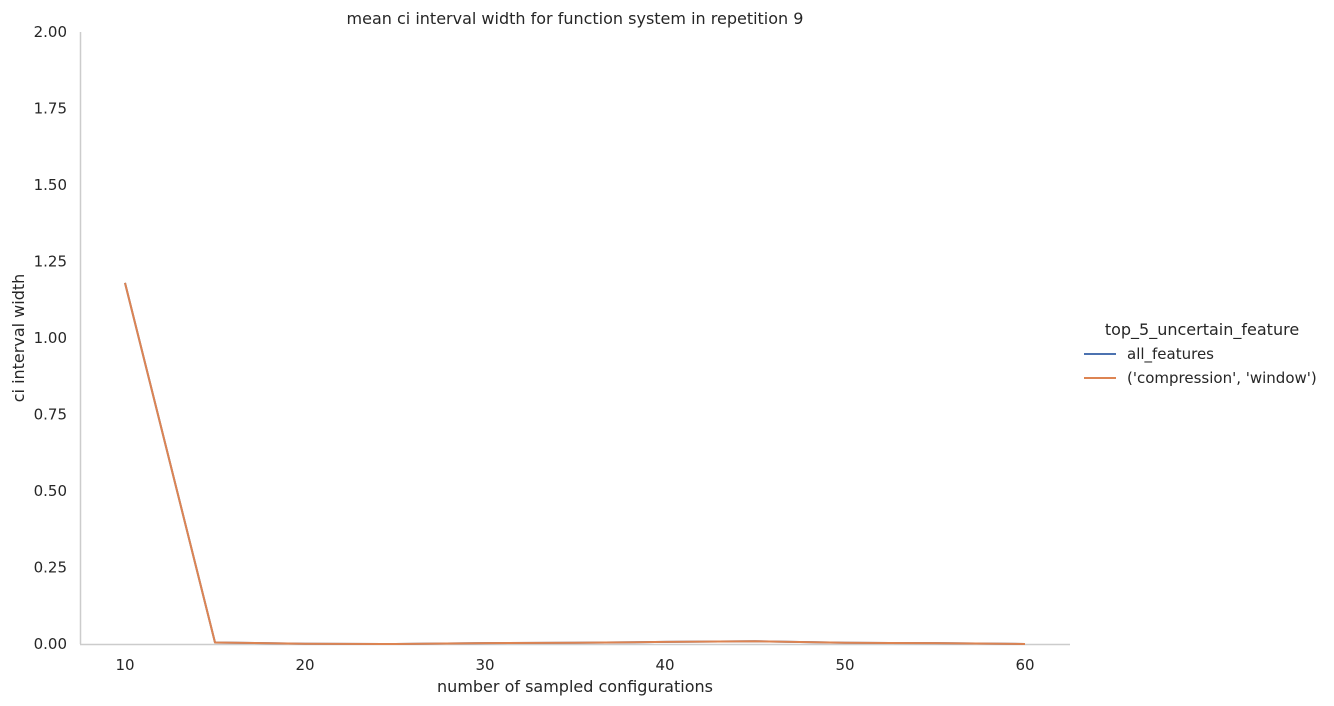 The width and height of the screenshot is (1334, 706). Describe the element at coordinates (844, 665) in the screenshot. I see `x-tick-label: 50` at that location.